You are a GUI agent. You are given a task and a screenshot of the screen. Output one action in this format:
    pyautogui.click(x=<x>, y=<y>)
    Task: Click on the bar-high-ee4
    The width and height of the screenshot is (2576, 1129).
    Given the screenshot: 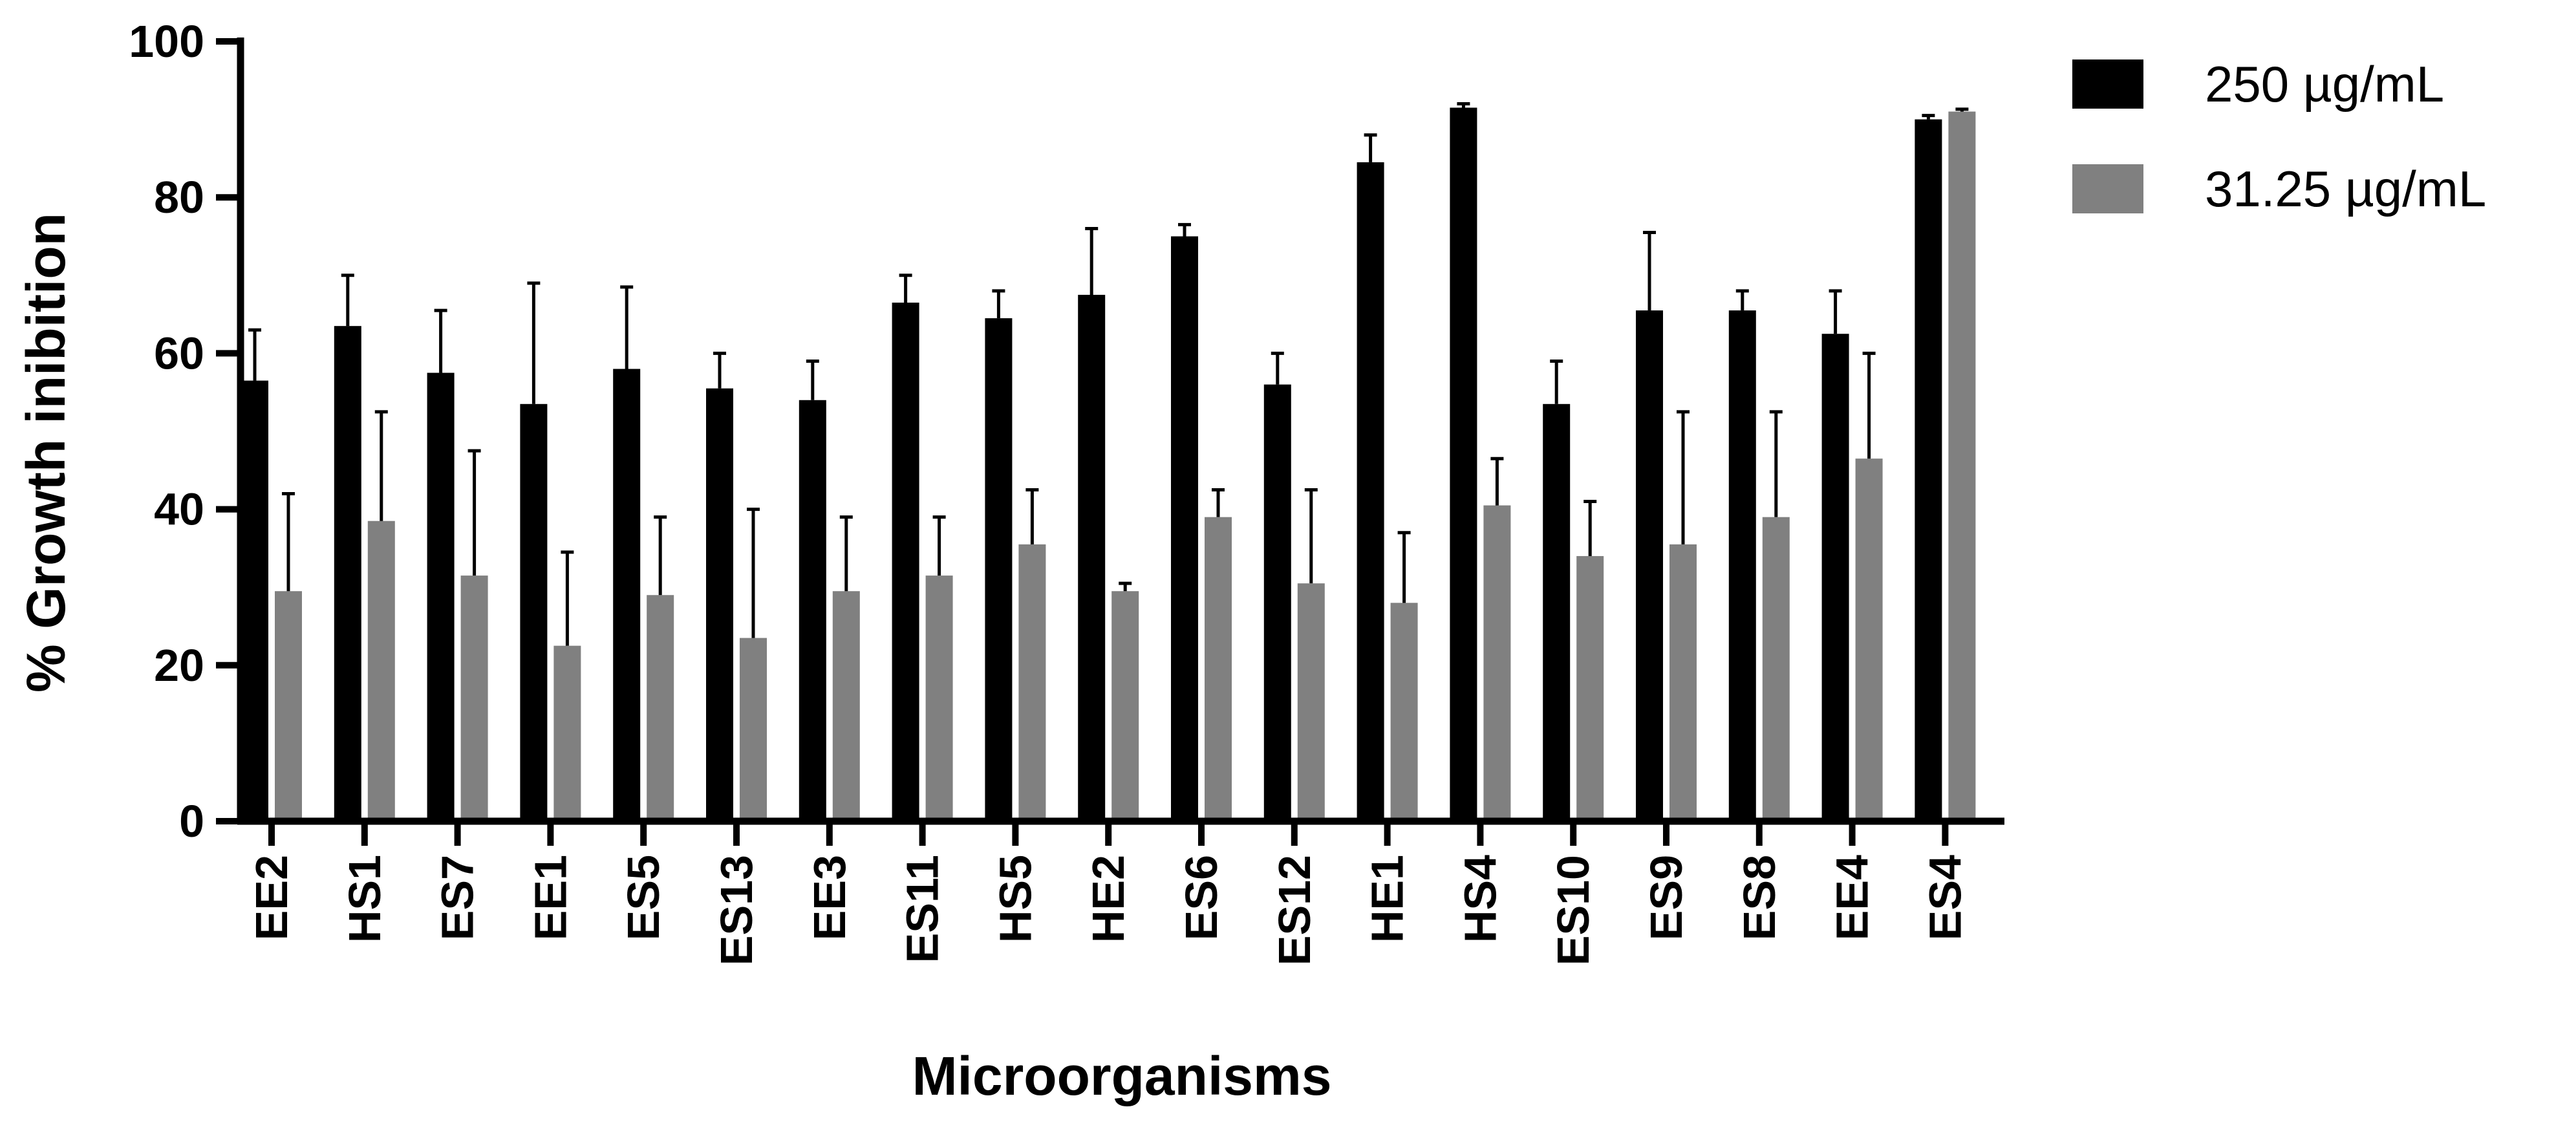 What is the action you would take?
    pyautogui.click(x=1835, y=577)
    